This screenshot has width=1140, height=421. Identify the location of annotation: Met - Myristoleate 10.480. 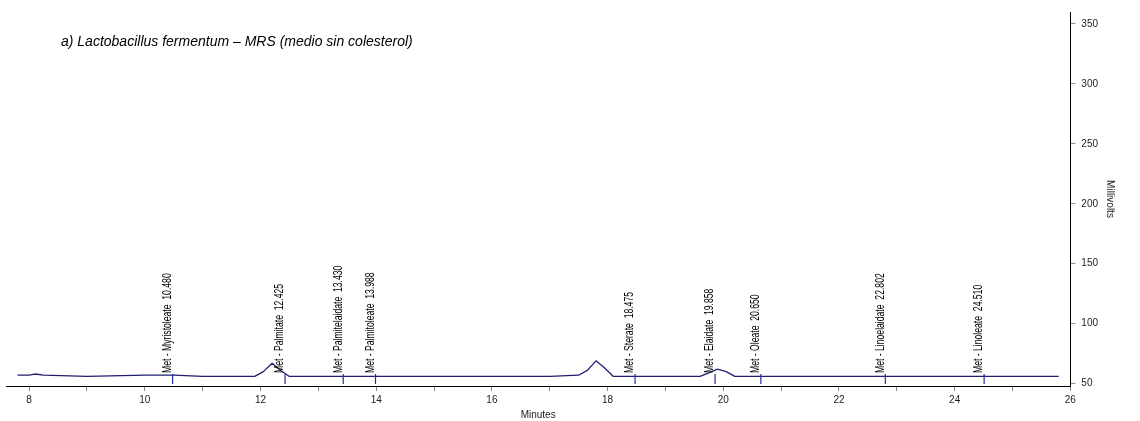
(167, 323).